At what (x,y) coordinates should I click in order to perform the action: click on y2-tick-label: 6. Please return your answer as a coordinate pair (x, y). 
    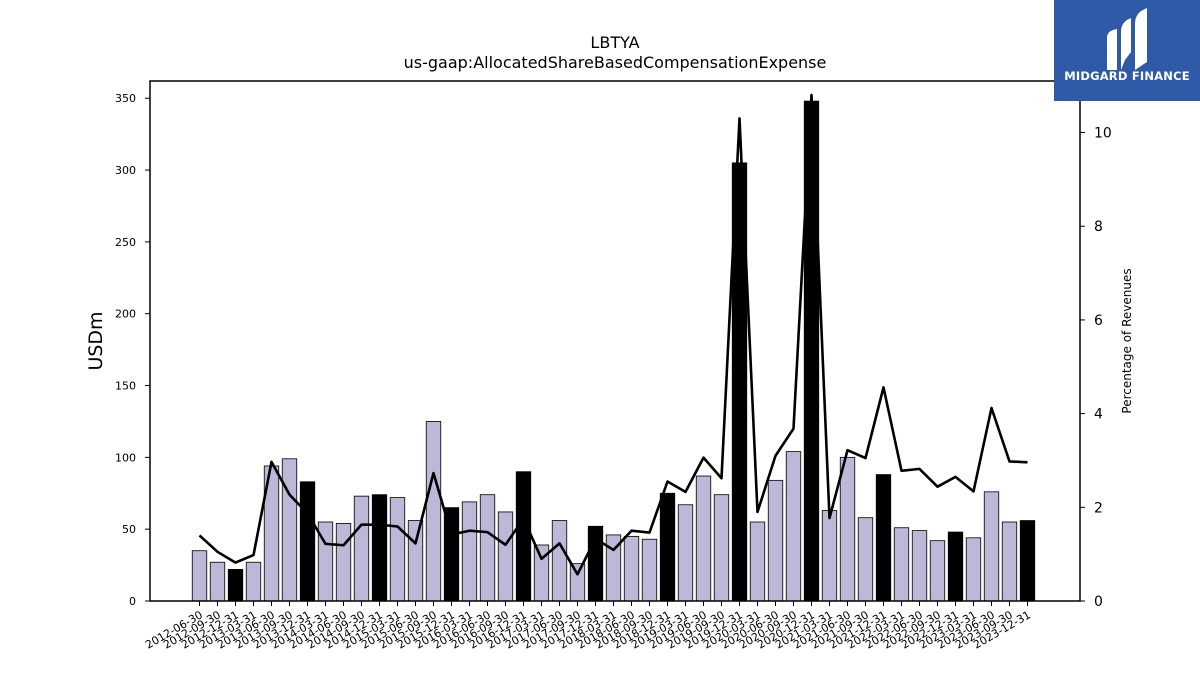
    Looking at the image, I should click on (1098, 321).